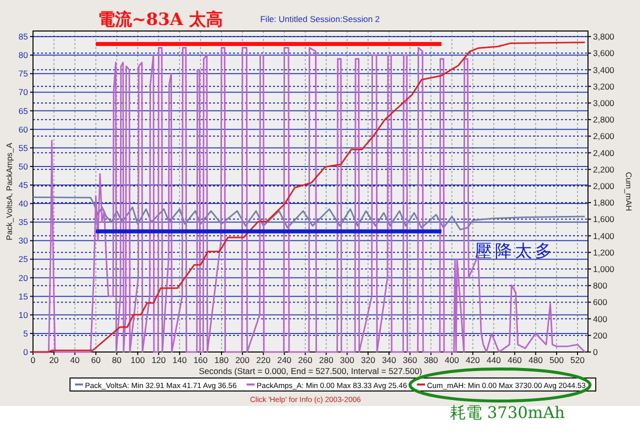 This screenshot has height=440, width=640. What do you see at coordinates (604, 269) in the screenshot?
I see `y2-tick-label: 1,000` at bounding box center [604, 269].